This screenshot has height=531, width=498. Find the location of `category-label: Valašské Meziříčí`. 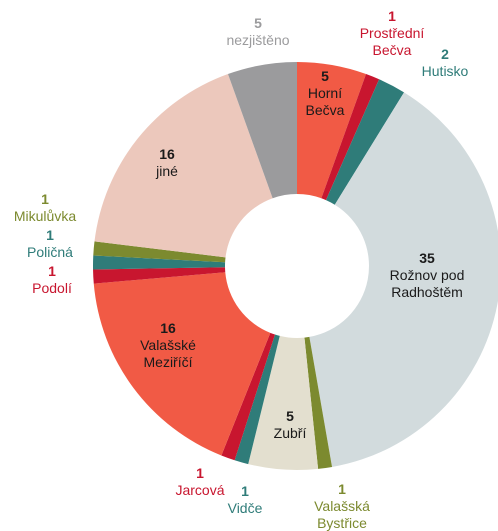

category-label: Valašské Meziříčí is located at coordinates (168, 353).